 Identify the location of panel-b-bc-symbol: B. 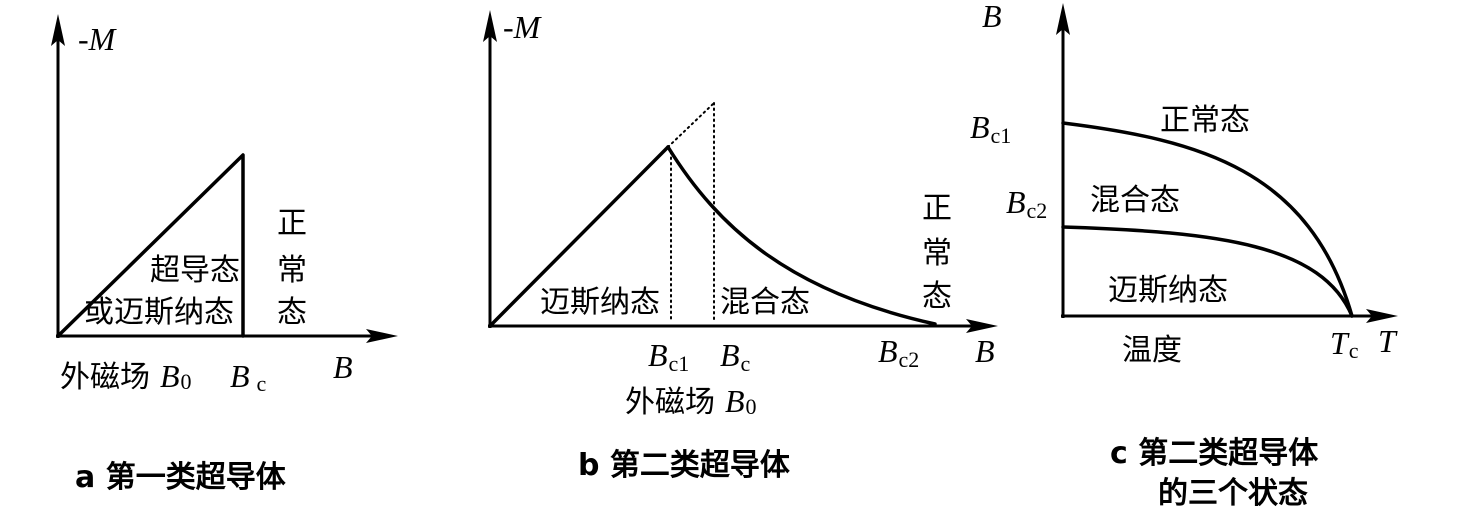
(730, 355).